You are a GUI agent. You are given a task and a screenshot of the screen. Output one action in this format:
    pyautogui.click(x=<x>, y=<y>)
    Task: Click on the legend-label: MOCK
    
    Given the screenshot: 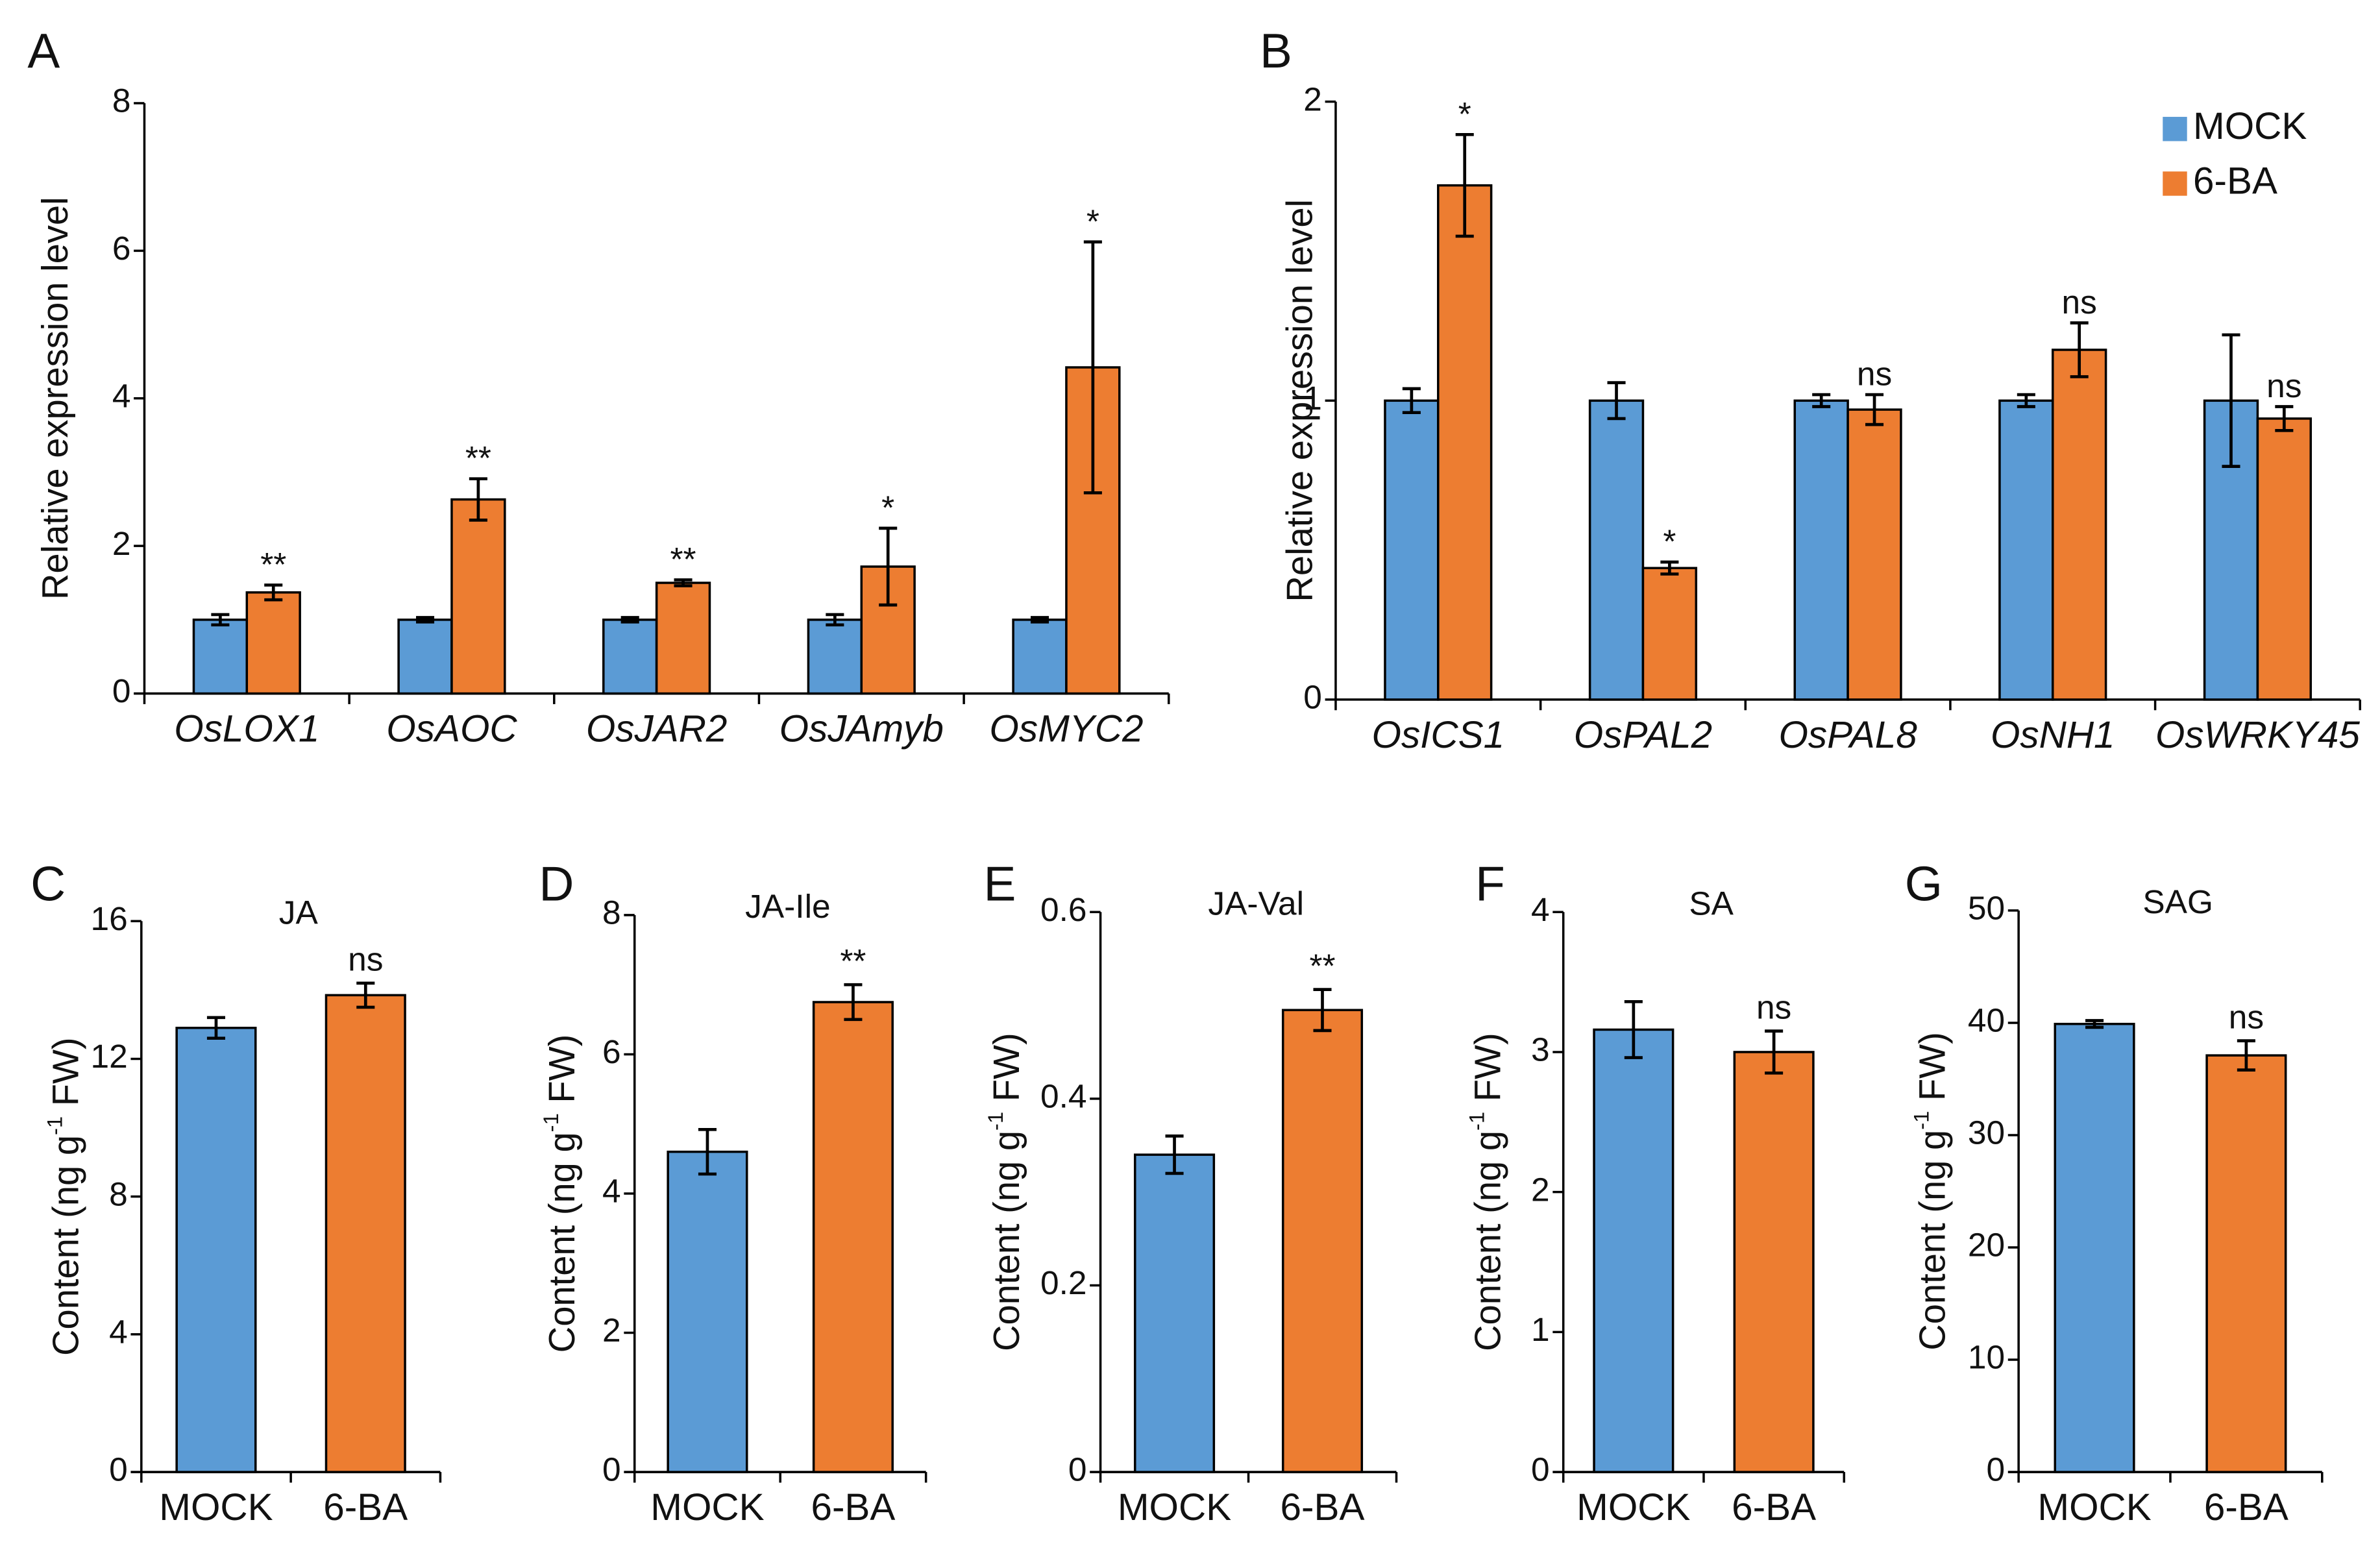 What is the action you would take?
    pyautogui.click(x=2250, y=126)
    